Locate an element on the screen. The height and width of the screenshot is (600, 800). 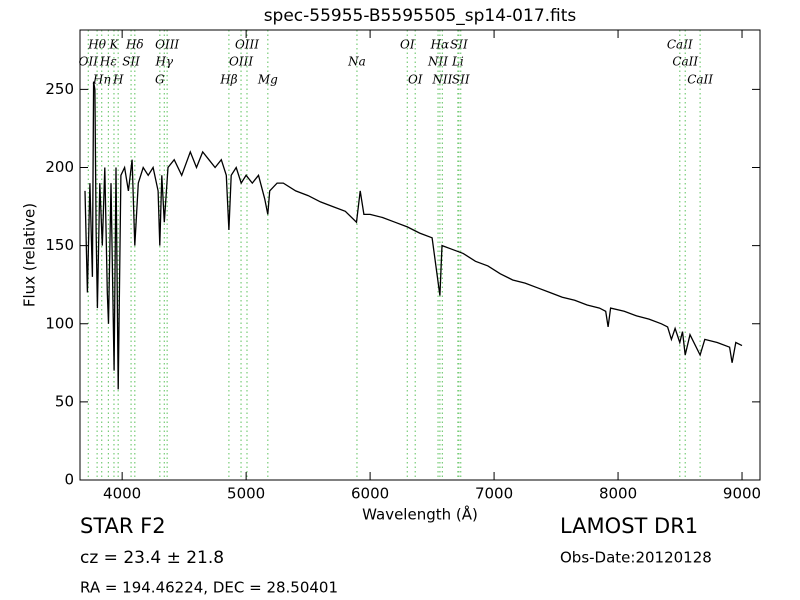
y-axis-label: Flux (relative) is located at coordinates (30, 255).